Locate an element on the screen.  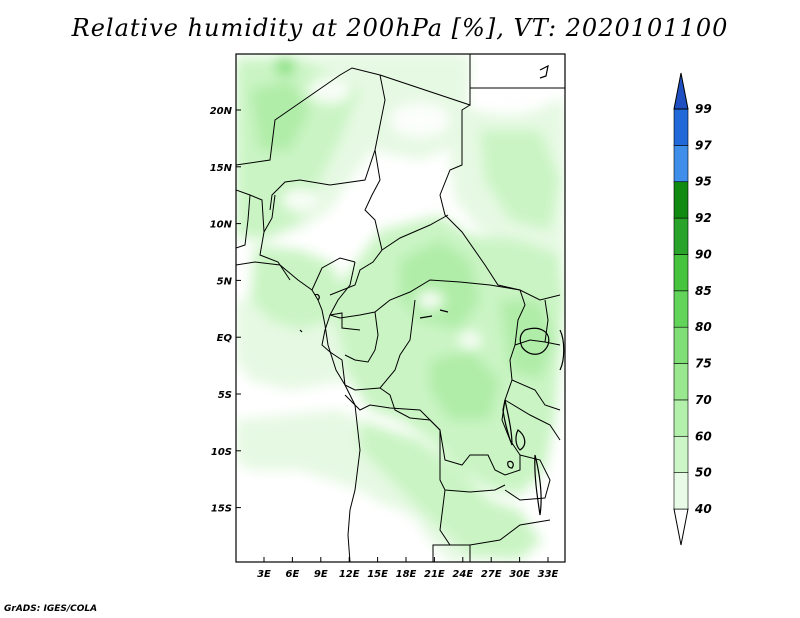
colorbar-label: 85 is located at coordinates (703, 291).